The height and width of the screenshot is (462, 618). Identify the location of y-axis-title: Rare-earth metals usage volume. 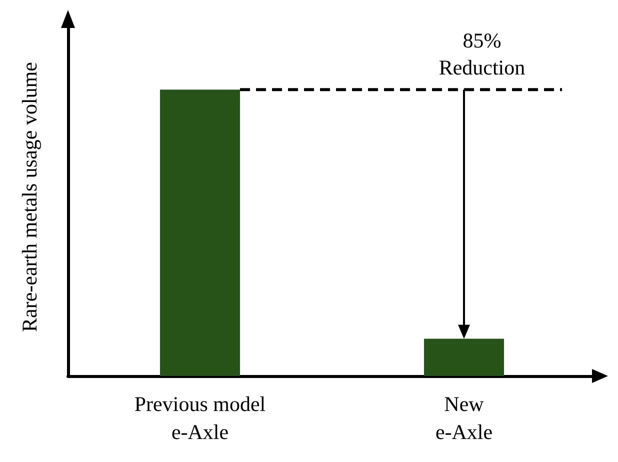
(30, 197).